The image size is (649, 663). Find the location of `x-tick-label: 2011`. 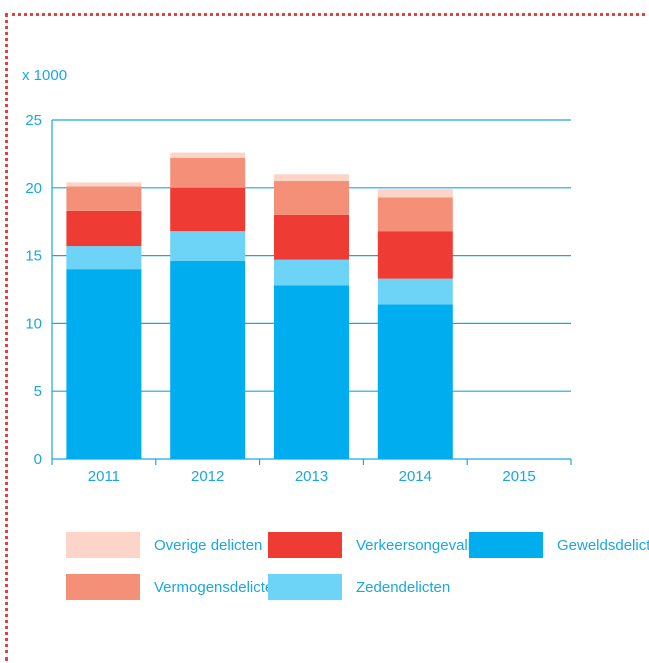

x-tick-label: 2011 is located at coordinates (104, 476).